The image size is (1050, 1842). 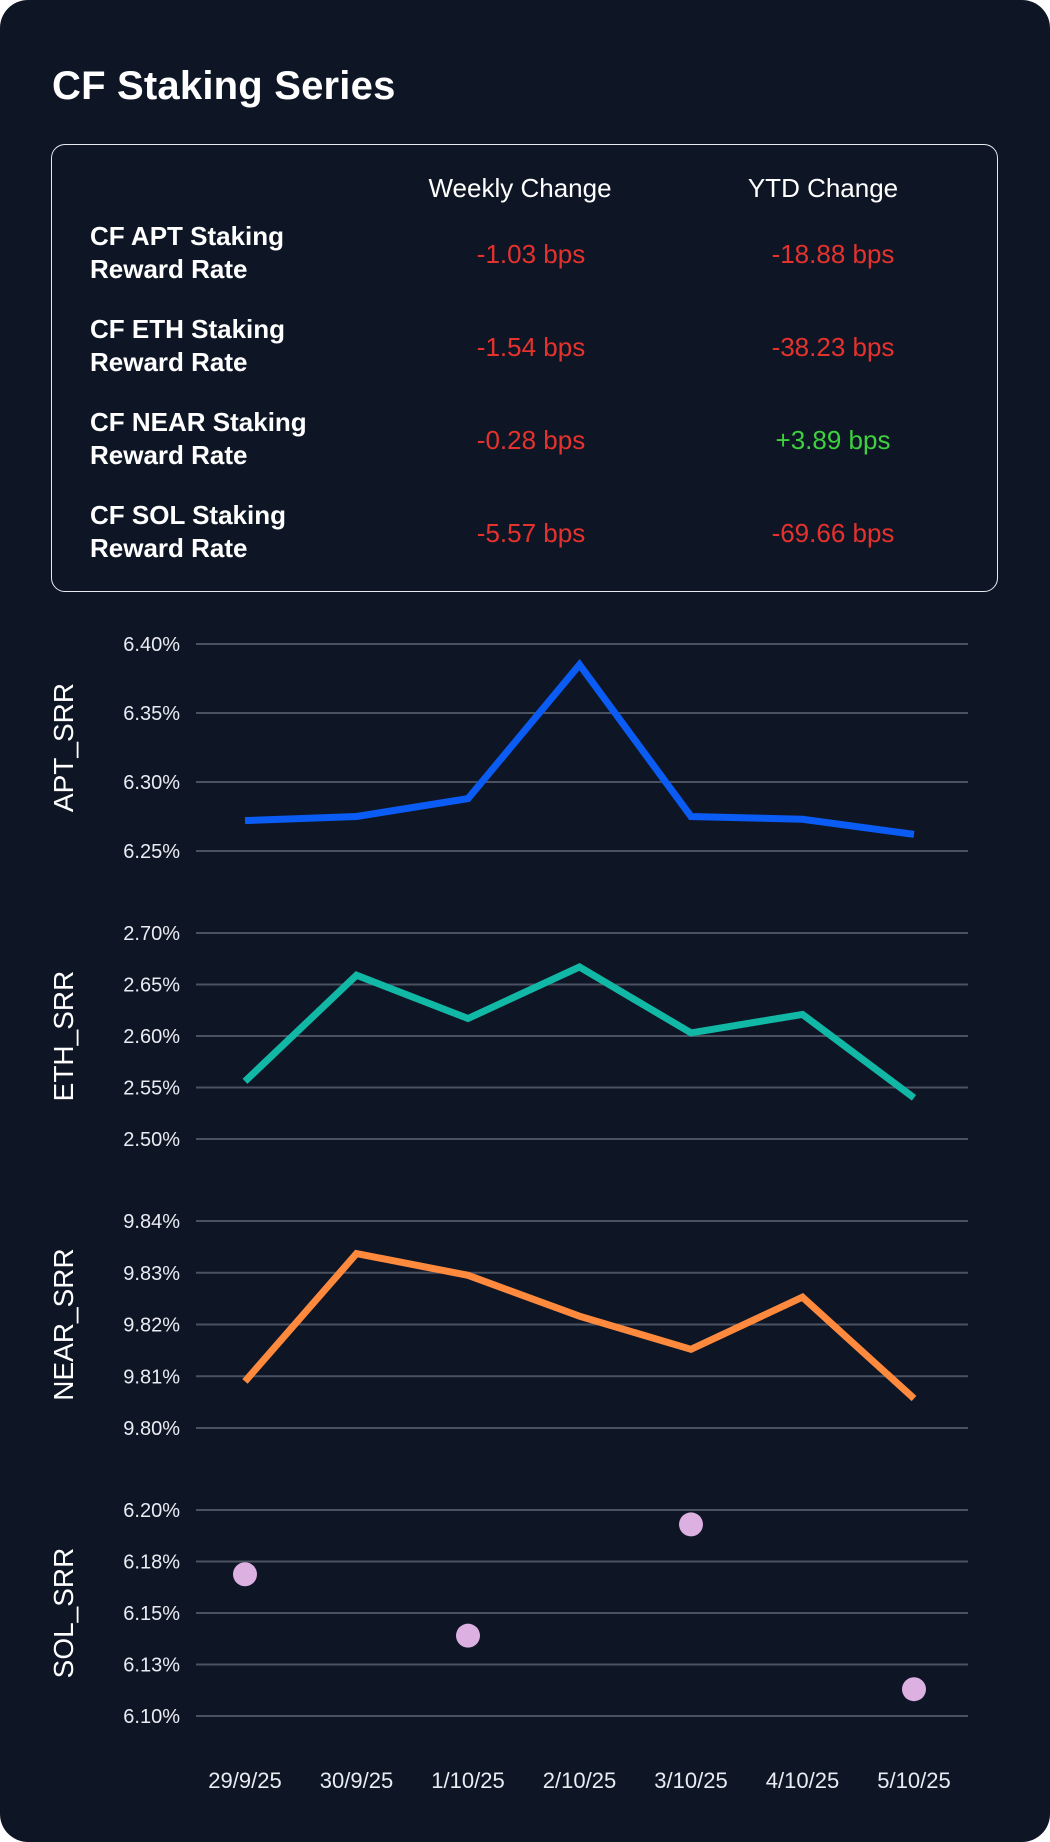 What do you see at coordinates (63, 747) in the screenshot?
I see `y-axis-title: APT_SRR` at bounding box center [63, 747].